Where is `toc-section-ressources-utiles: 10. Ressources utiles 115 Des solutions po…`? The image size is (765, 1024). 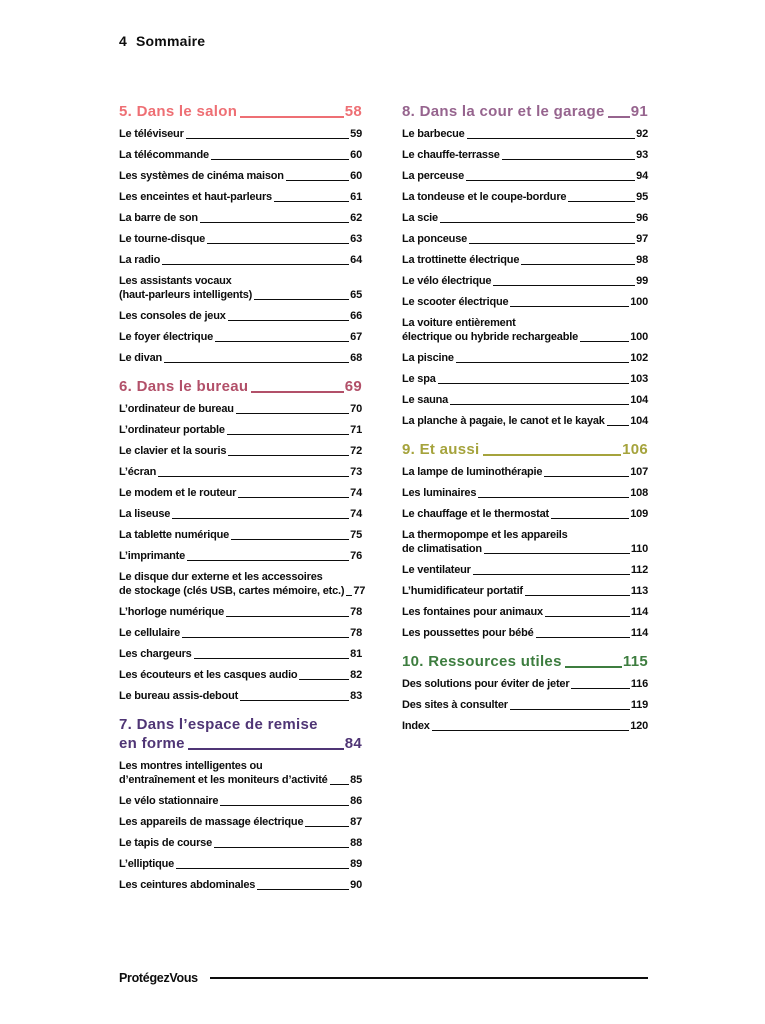 toc-section-ressources-utiles: 10. Ressources utiles 115 Des solutions po… is located at coordinates (525, 692).